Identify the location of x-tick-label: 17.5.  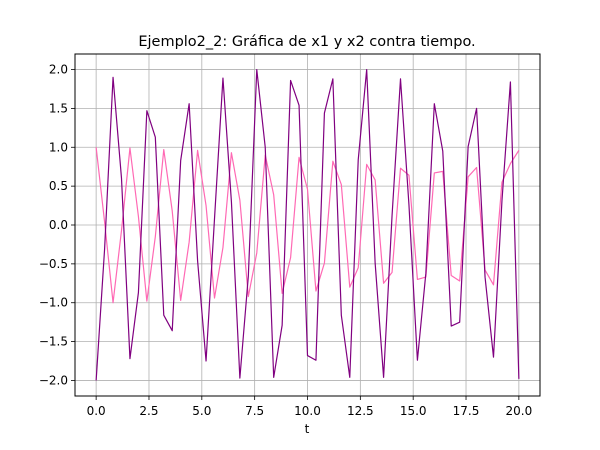
(466, 411).